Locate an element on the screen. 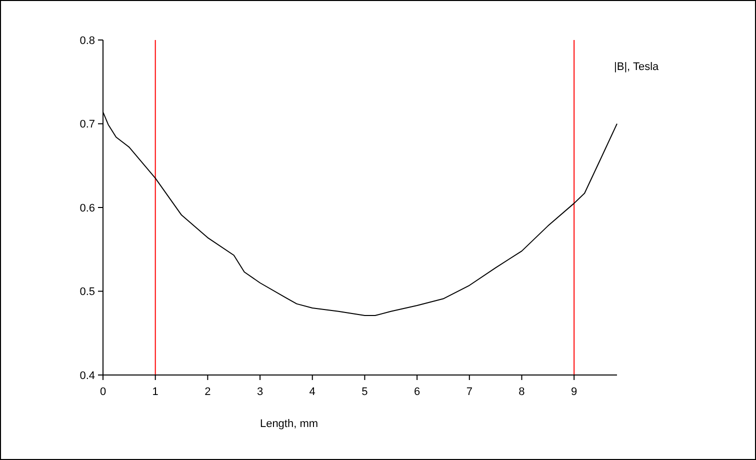 This screenshot has width=756, height=460. y-tick-label: 0.5 is located at coordinates (87, 292).